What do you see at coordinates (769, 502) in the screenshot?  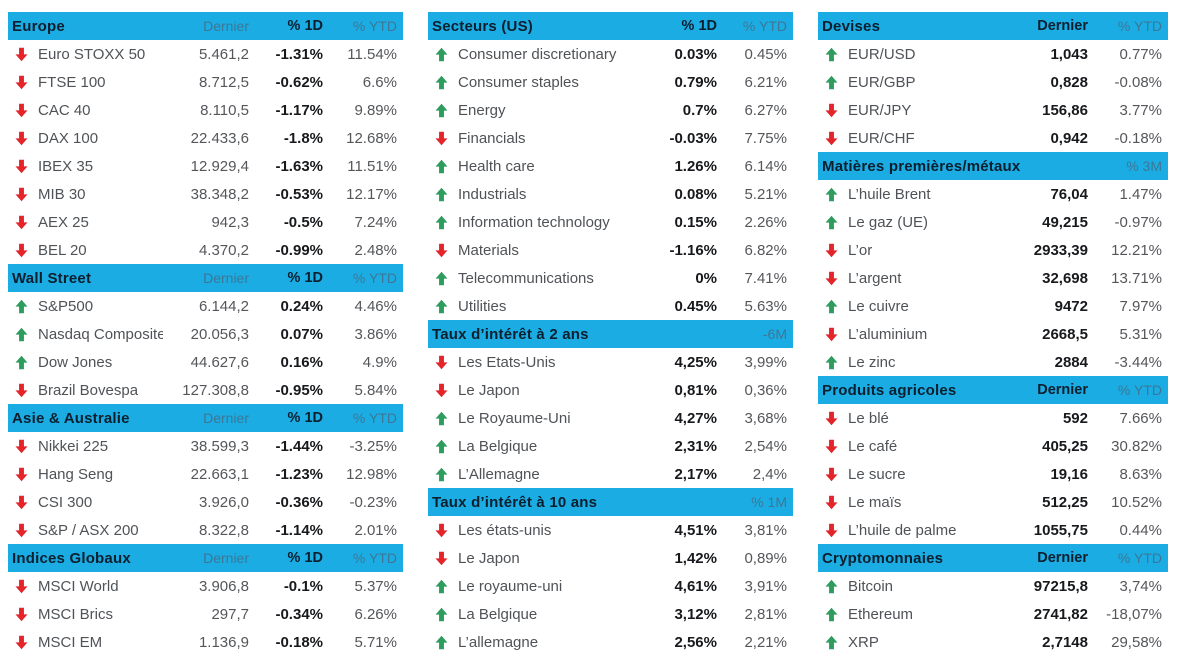 I see `column-header: % 1M` at bounding box center [769, 502].